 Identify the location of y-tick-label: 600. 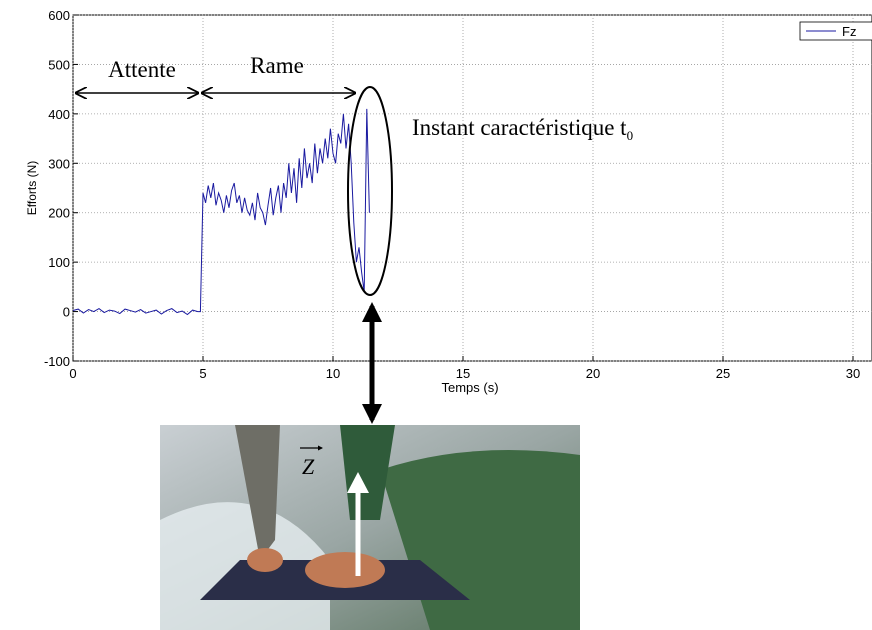
(59, 15).